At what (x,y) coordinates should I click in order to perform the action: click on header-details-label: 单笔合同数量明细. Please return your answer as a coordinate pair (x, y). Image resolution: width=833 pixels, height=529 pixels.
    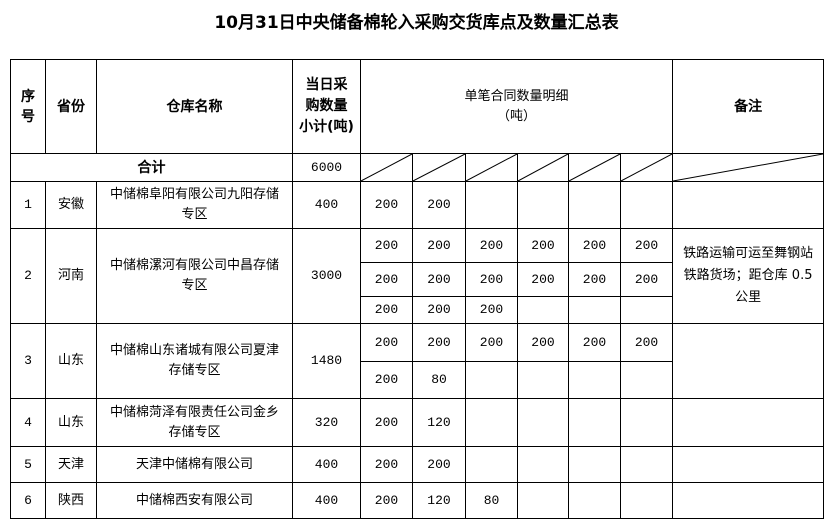
    Looking at the image, I should click on (516, 96).